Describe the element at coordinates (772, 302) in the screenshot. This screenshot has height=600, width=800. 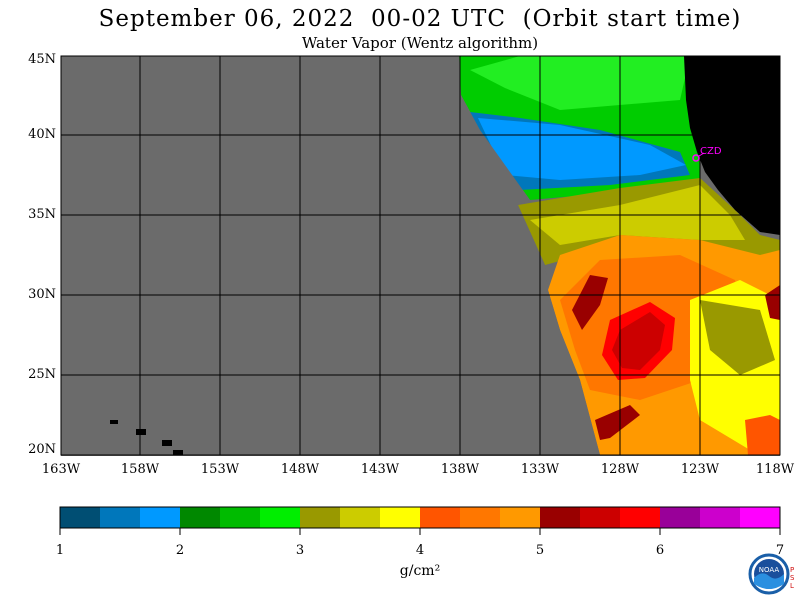
I see `vapor-ring-red-e` at that location.